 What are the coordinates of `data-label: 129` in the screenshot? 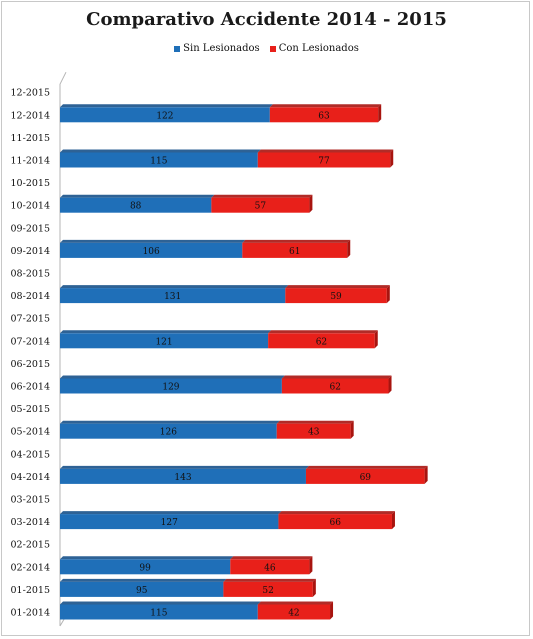 It's located at (170, 388).